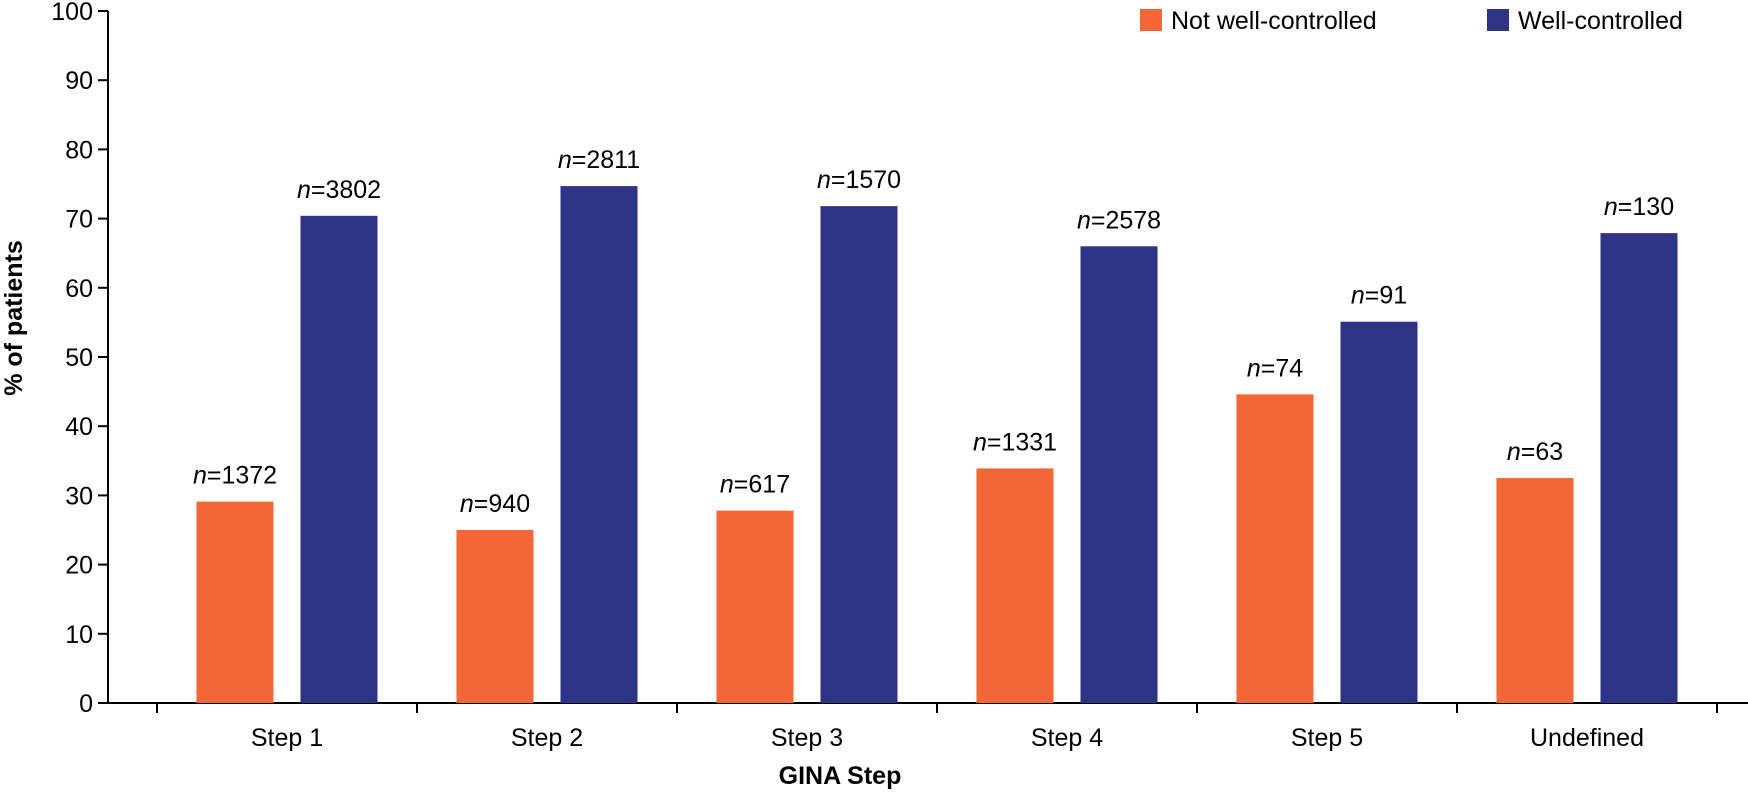 This screenshot has width=1748, height=793. I want to click on data-label: n=2811, so click(599, 160).